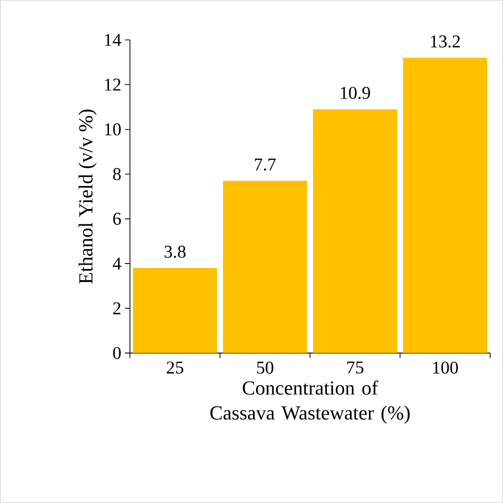 The width and height of the screenshot is (503, 503). I want to click on y-tick-label: 12, so click(112, 84).